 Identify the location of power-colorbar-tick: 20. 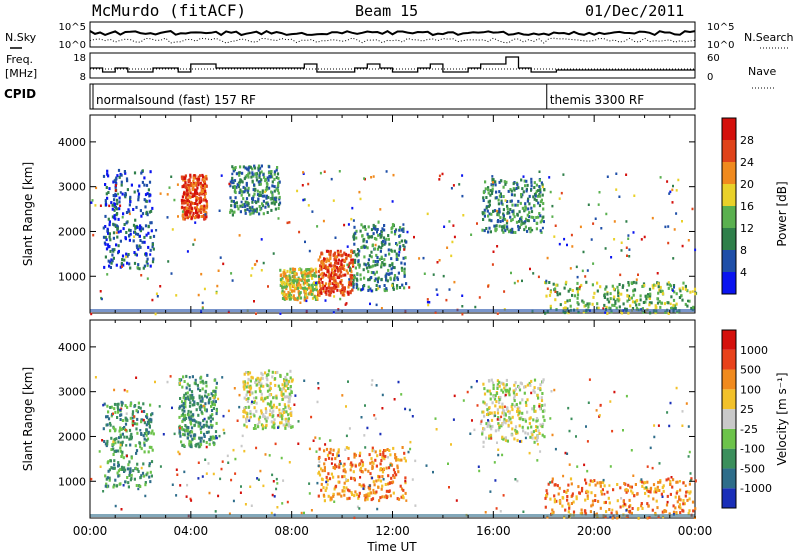
(747, 184).